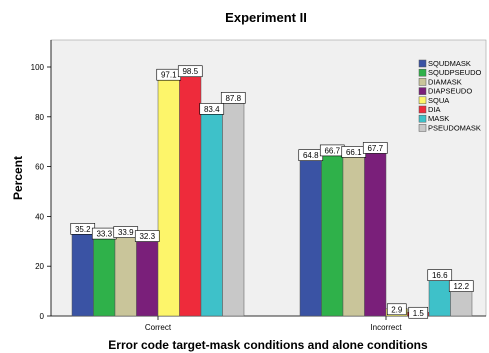 The image size is (489, 353). I want to click on x-tick-label: Correct, so click(158, 327).